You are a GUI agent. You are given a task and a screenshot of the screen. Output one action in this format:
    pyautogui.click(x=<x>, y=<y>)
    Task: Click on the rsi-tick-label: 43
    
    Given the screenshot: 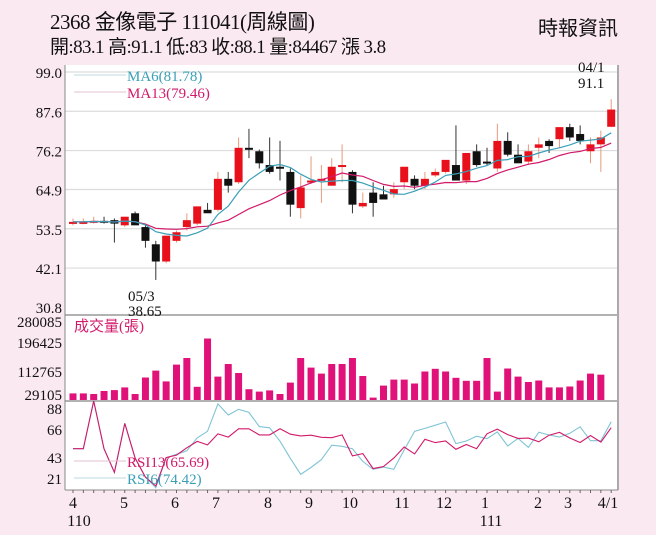 What is the action you would take?
    pyautogui.click(x=54, y=459)
    